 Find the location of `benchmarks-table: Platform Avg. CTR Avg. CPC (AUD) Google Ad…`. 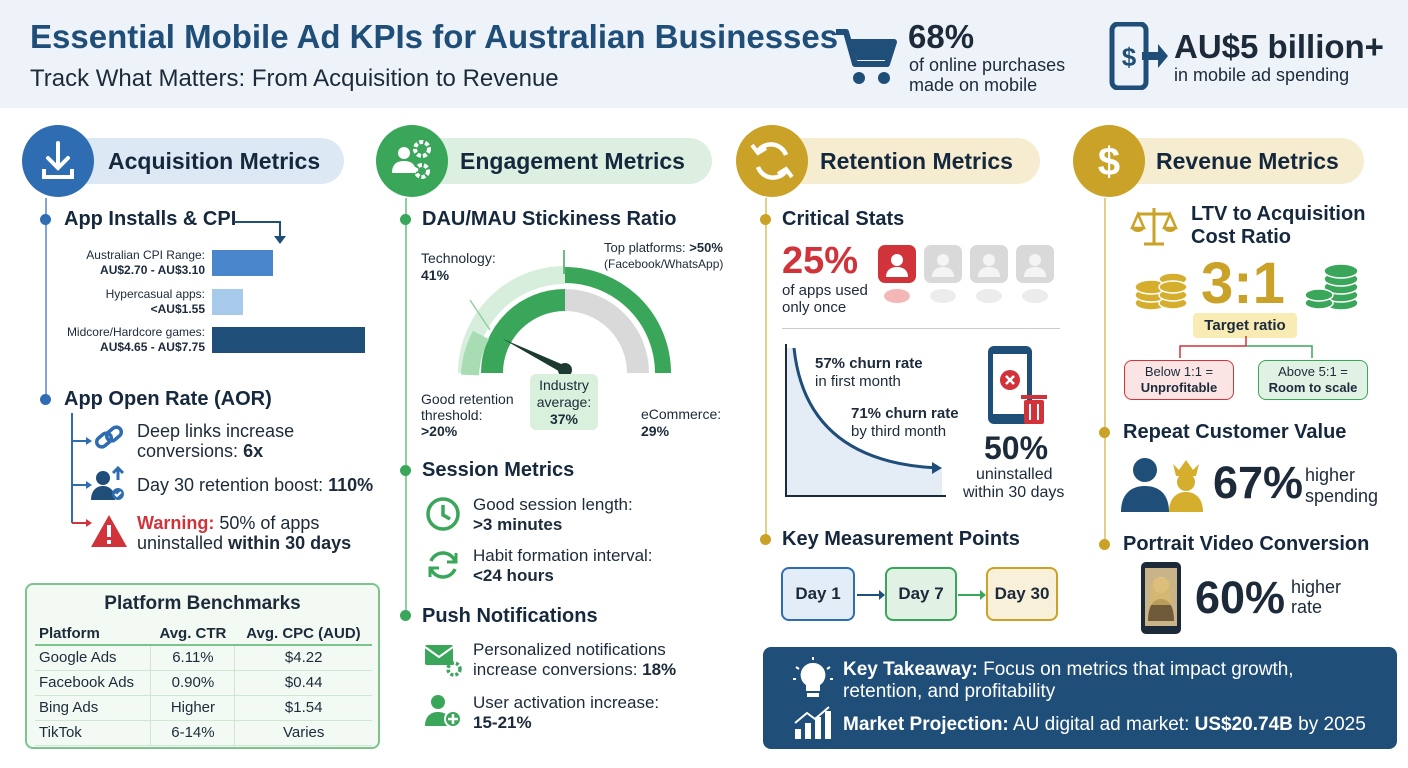

benchmarks-table: Platform Avg. CTR Avg. CPC (AUD) Google Ad… is located at coordinates (203, 684).